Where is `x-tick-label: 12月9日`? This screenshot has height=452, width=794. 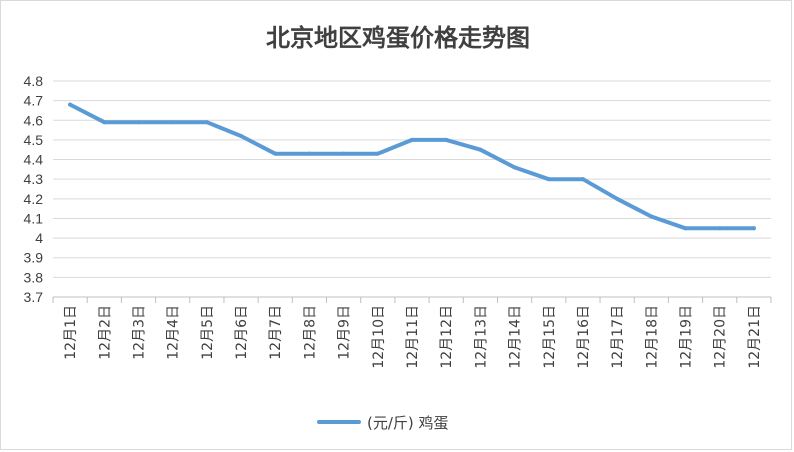
x-tick-label: 12月9日 is located at coordinates (345, 332).